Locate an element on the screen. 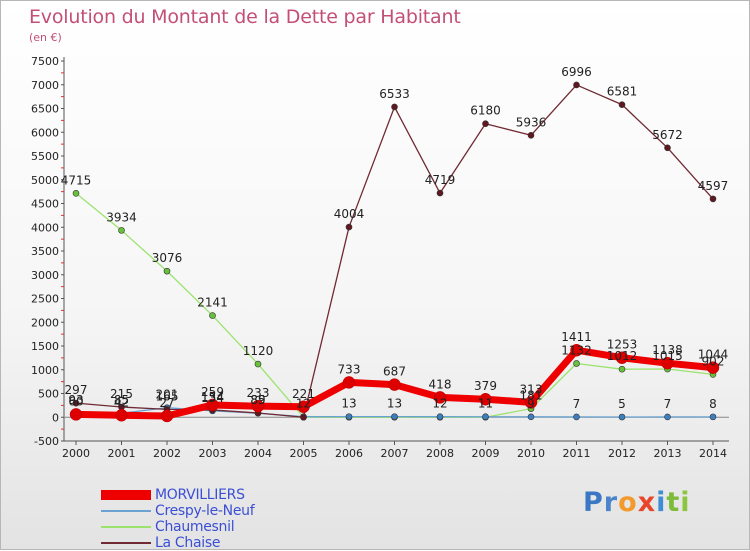 The height and width of the screenshot is (551, 750). data-label: 6533 is located at coordinates (394, 94).